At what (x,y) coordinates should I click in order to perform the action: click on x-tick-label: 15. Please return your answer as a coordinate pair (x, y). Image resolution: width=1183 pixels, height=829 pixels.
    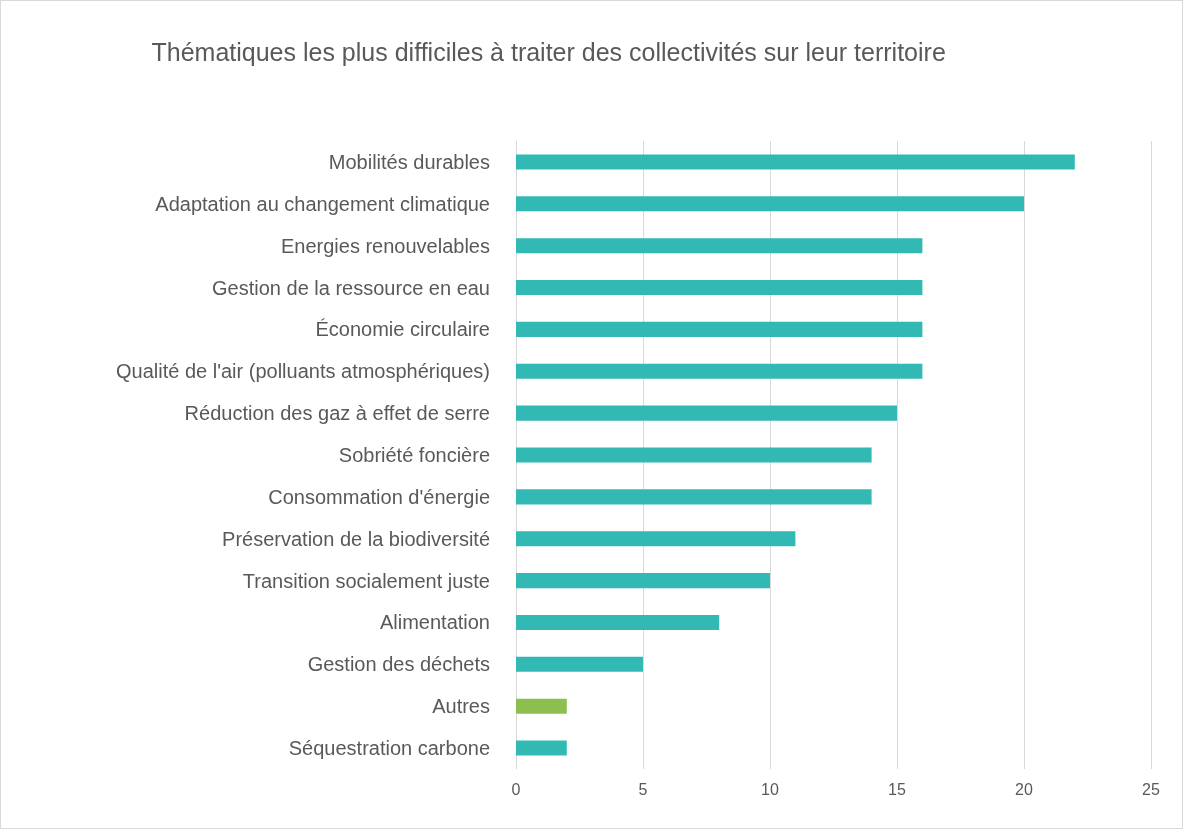
    Looking at the image, I should click on (897, 789).